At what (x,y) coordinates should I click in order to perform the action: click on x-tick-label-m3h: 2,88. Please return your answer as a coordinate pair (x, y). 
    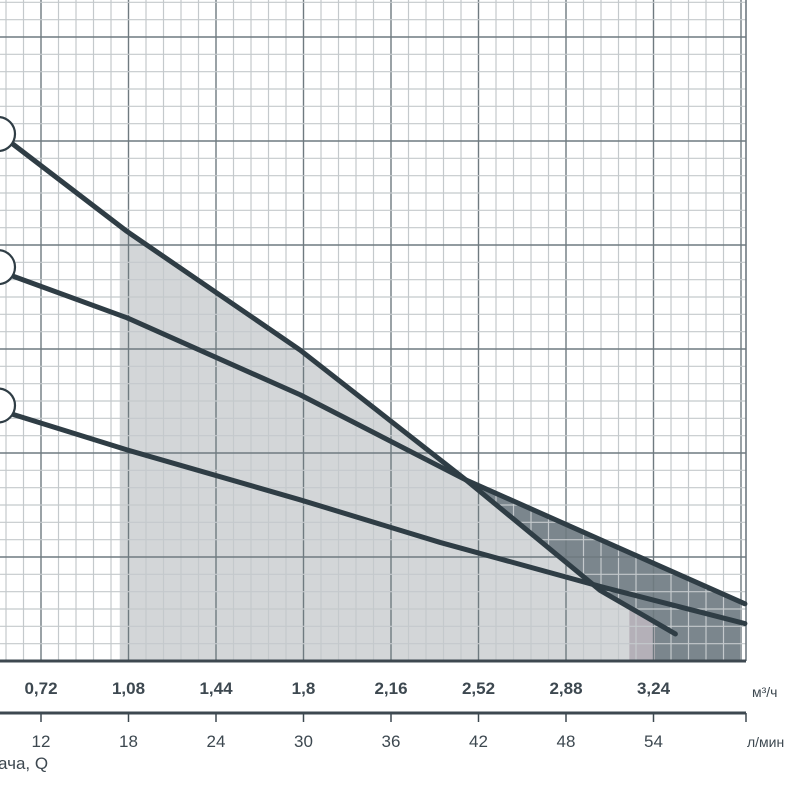
    Looking at the image, I should click on (565, 688).